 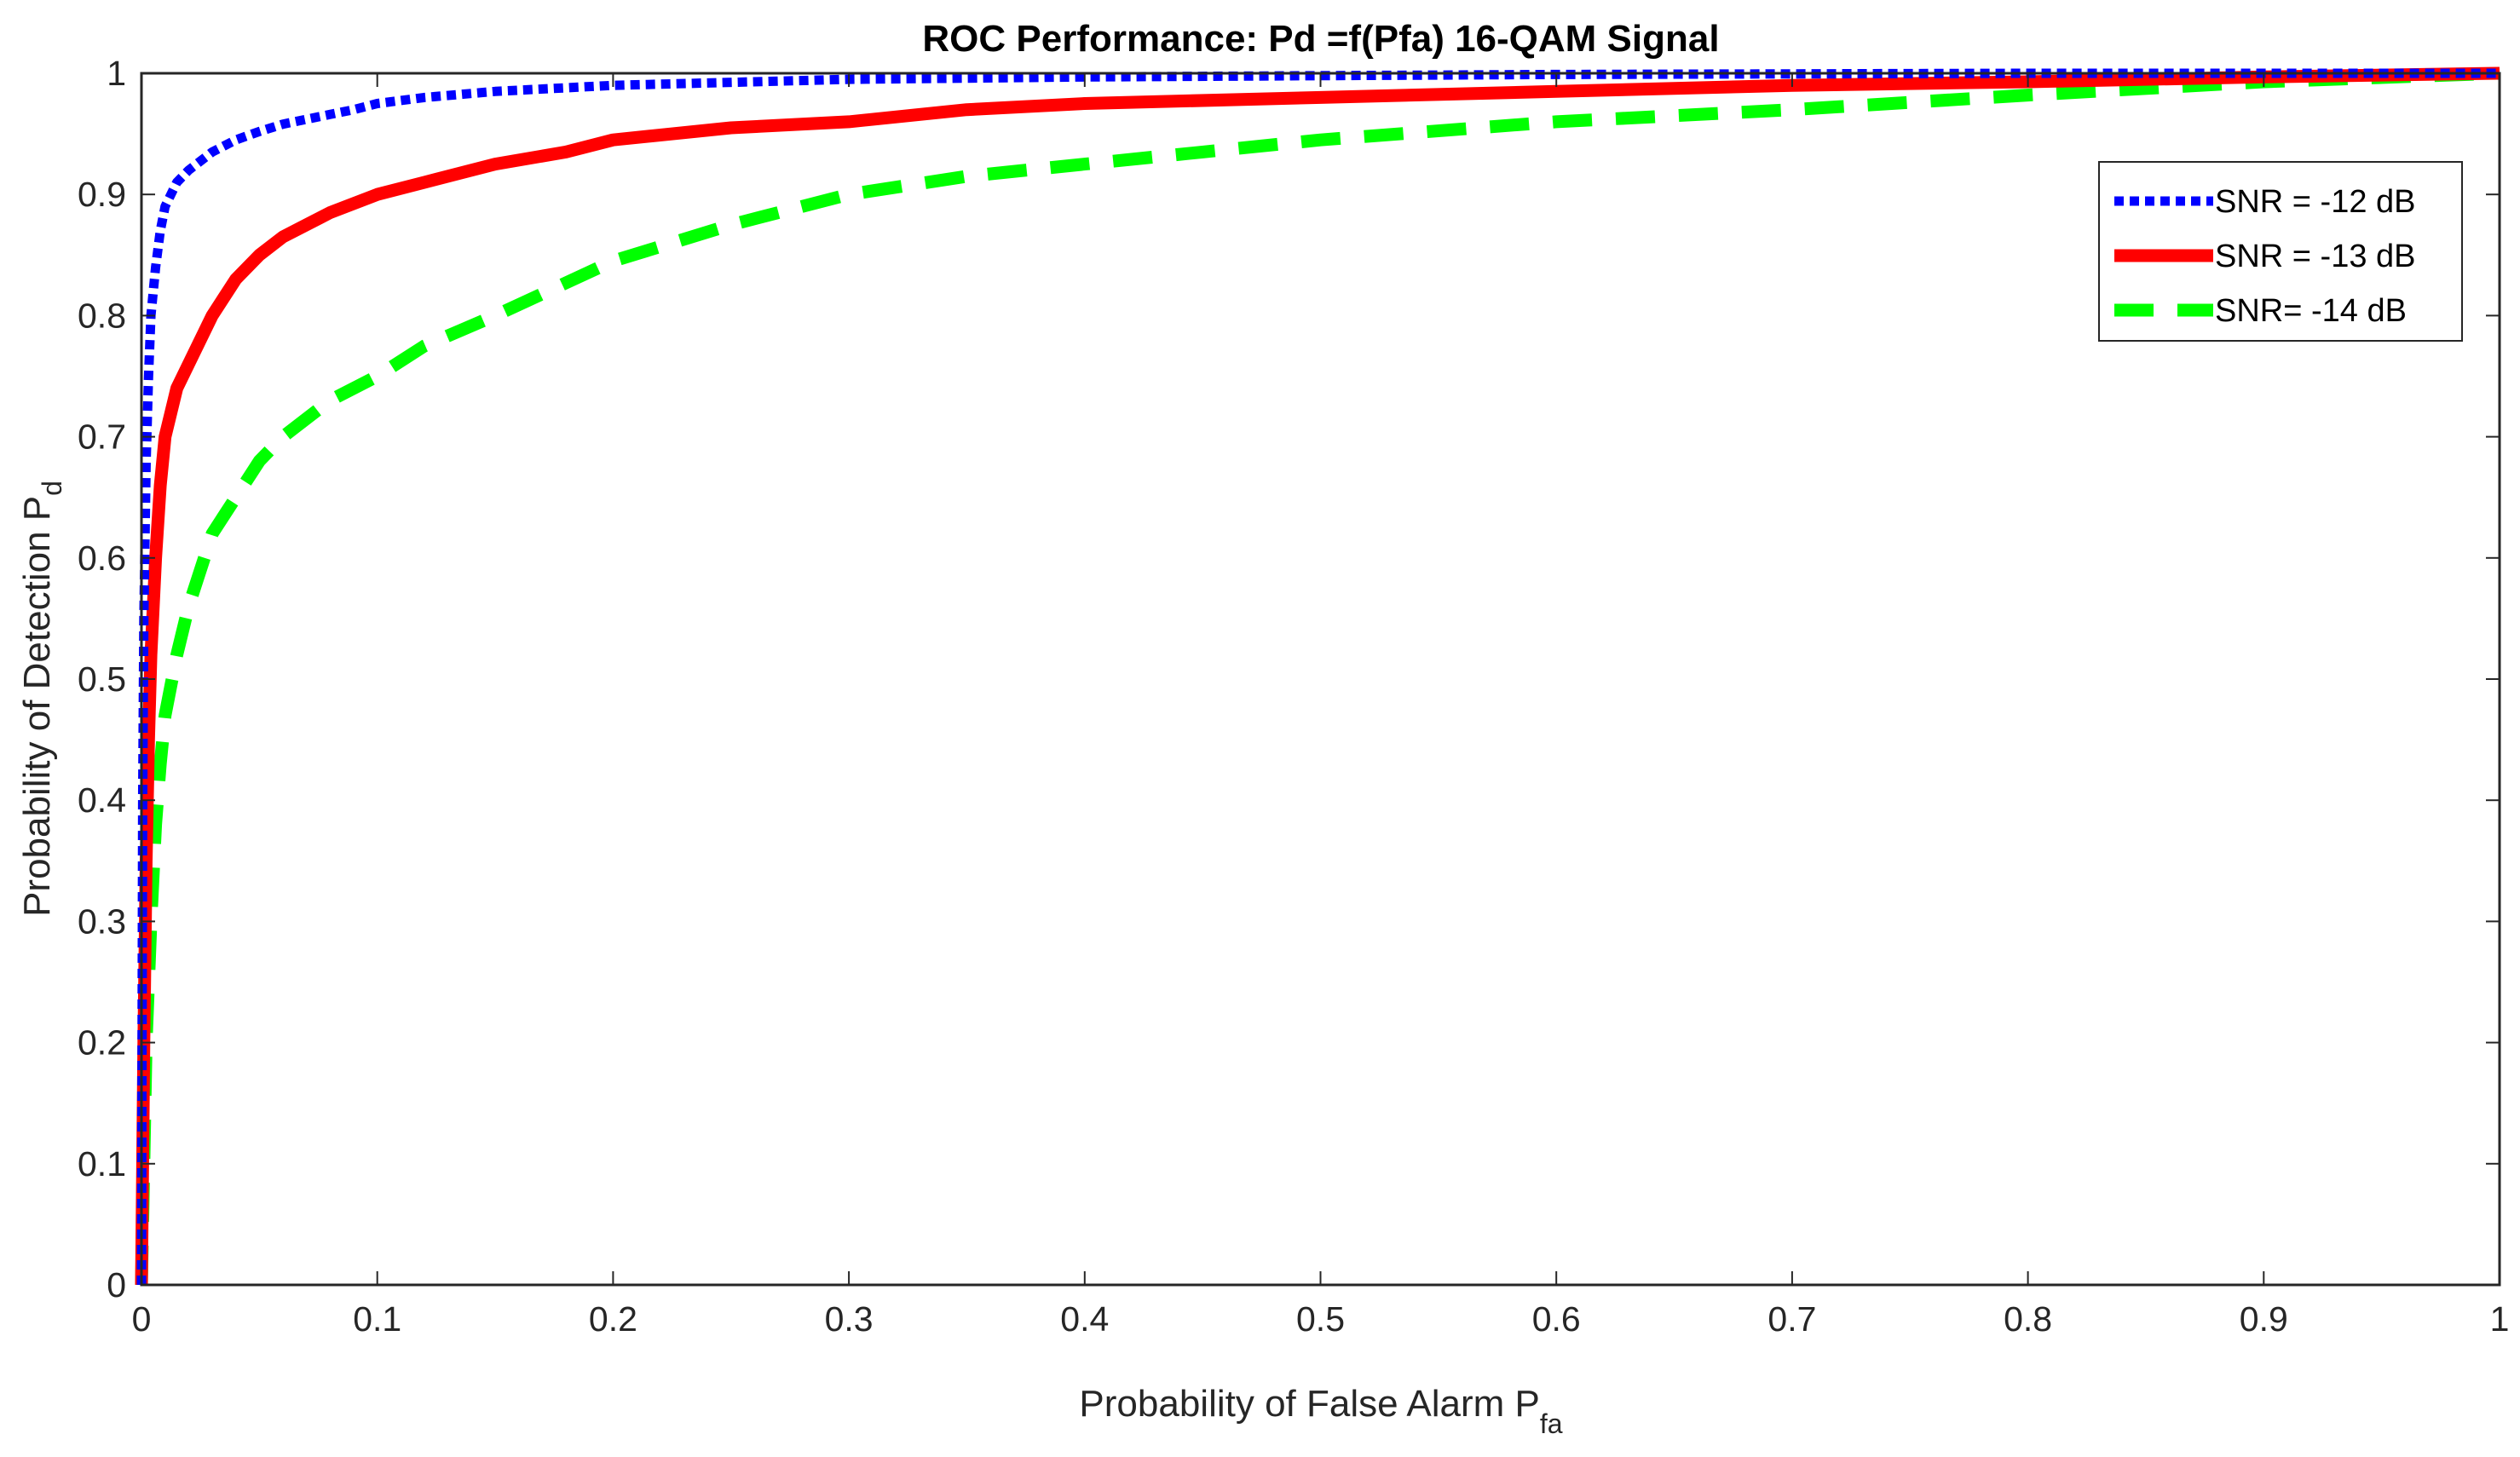 I want to click on legend-label-2: SNR= -14 dB, so click(x=2311, y=311).